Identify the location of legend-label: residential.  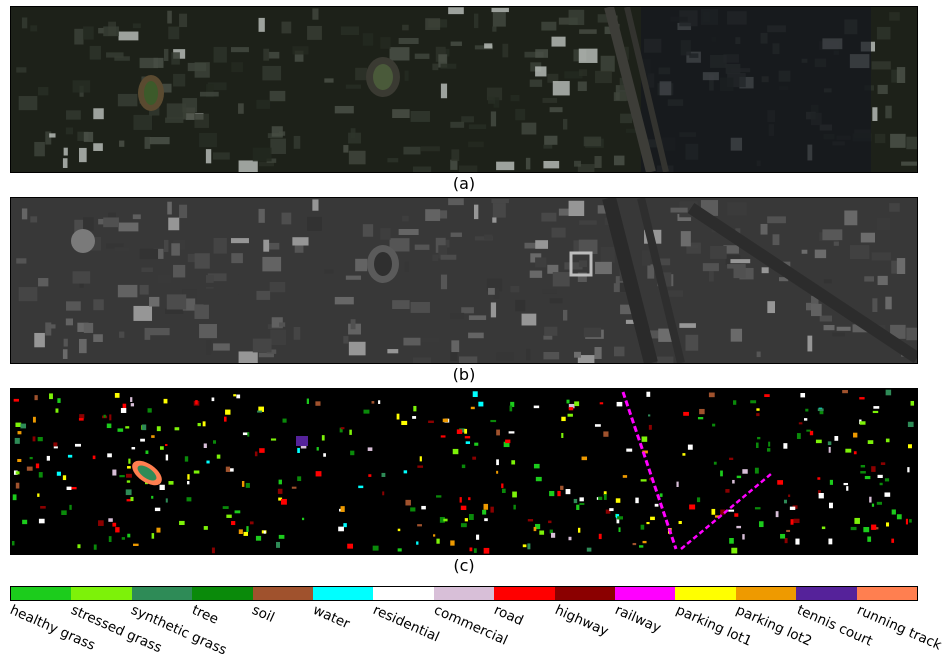
(406, 624).